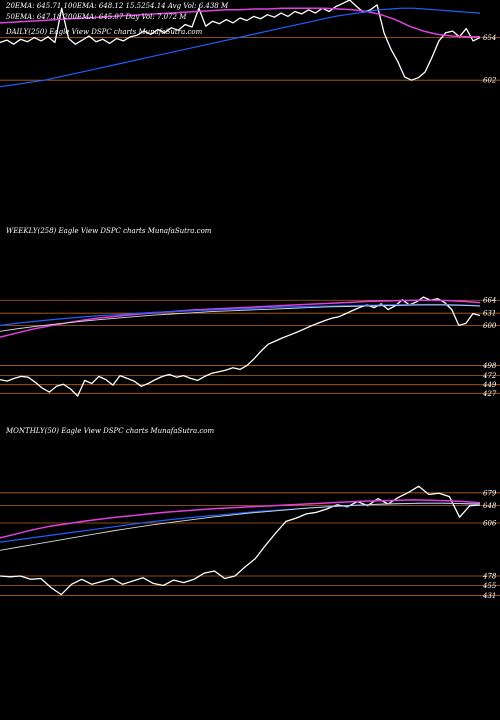 The height and width of the screenshot is (720, 500). Describe the element at coordinates (240, 22) in the screenshot. I see `daily-ema-magenta-line` at that location.